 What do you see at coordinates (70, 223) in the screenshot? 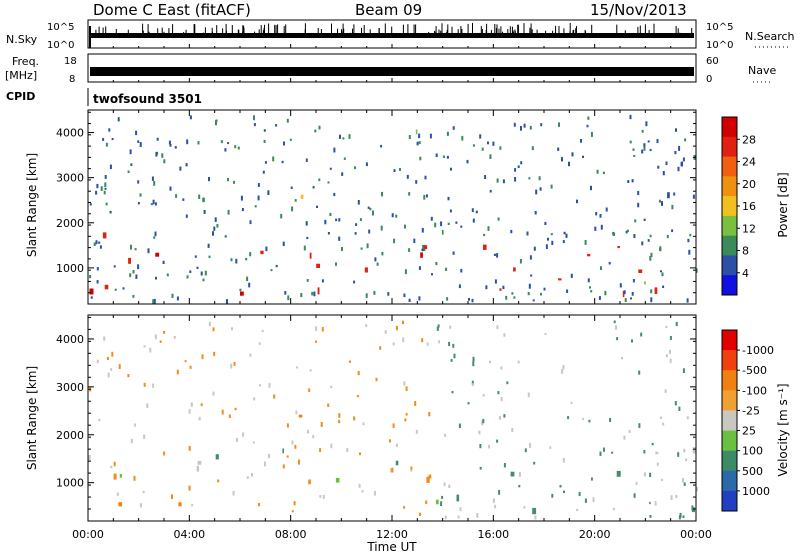
I see `power-y-tick-label: 2000` at bounding box center [70, 223].